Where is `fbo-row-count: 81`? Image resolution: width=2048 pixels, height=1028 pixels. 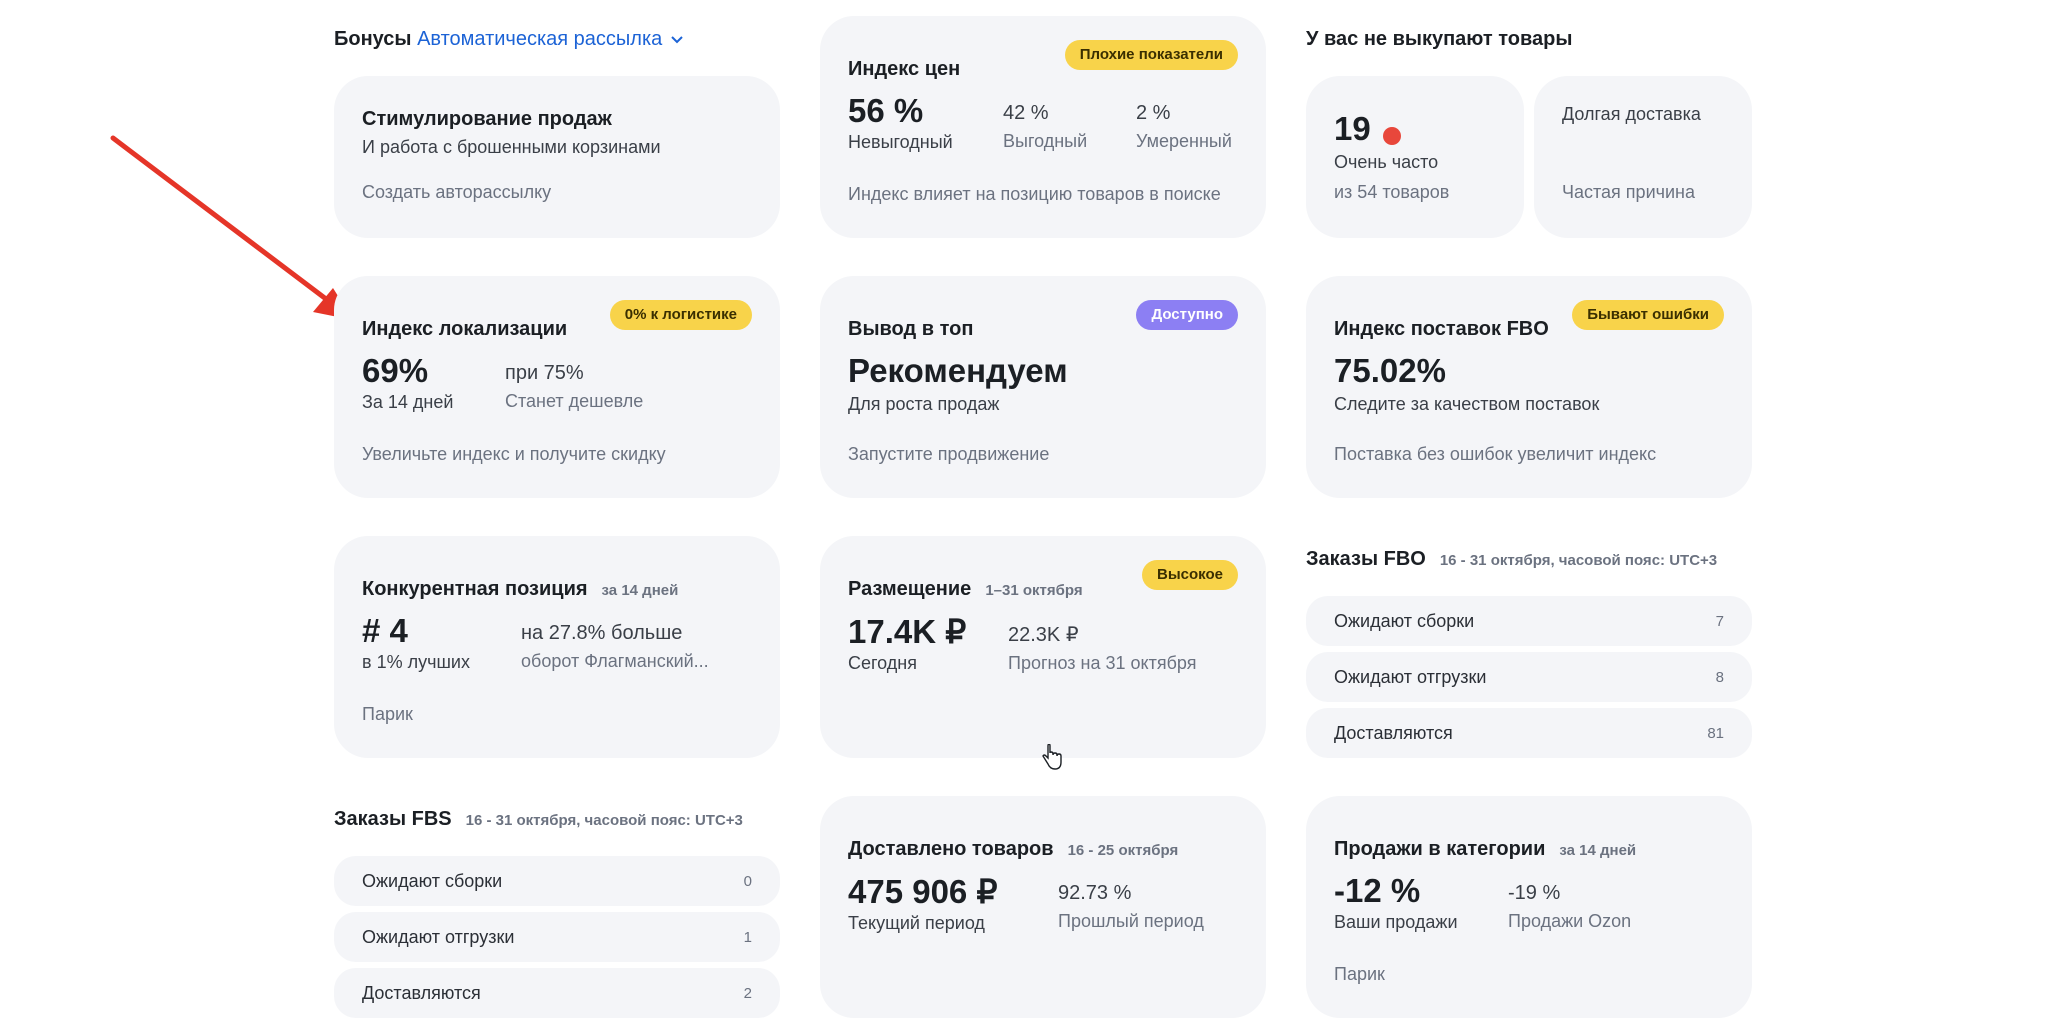
fbo-row-count: 81 is located at coordinates (1715, 733).